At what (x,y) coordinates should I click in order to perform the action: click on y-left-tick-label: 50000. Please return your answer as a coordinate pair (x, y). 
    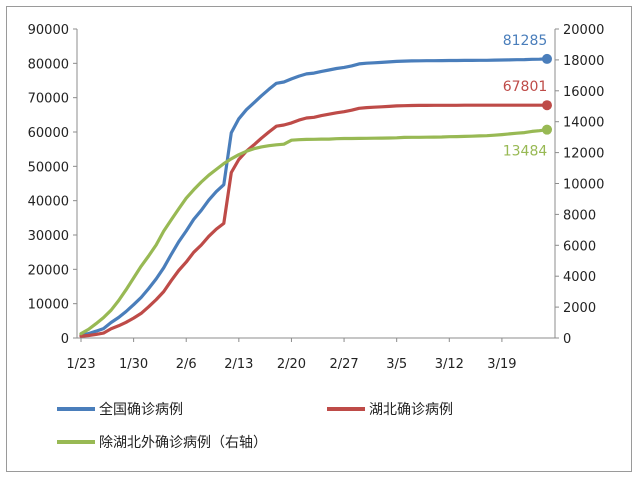
    Looking at the image, I should click on (48, 167).